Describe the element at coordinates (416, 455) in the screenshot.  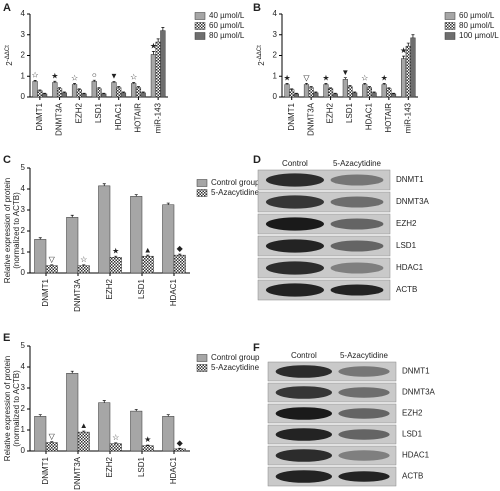
I see `blot-row-label: HDAC1` at that location.